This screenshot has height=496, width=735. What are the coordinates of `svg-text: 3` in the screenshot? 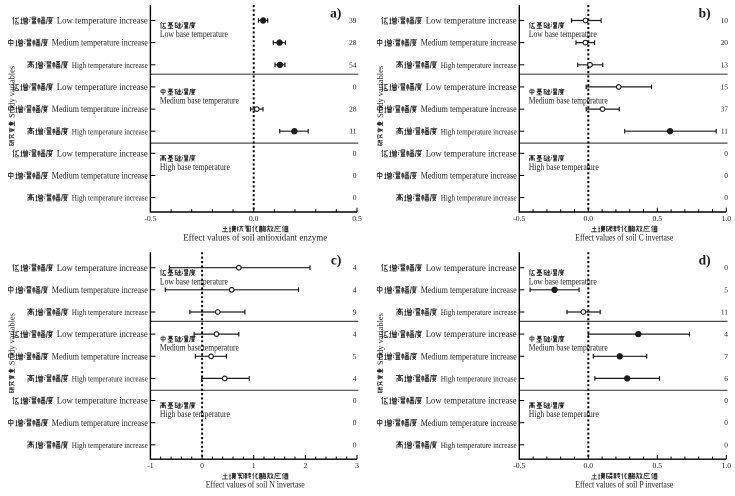 It's located at (357, 465).